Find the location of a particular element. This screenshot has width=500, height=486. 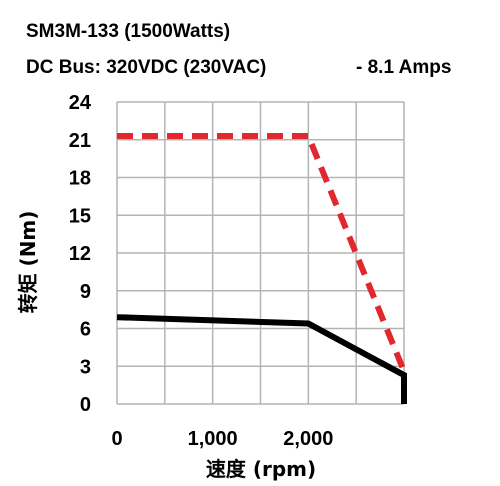

chart-current-rating: - 8.1 Amps is located at coordinates (404, 67).